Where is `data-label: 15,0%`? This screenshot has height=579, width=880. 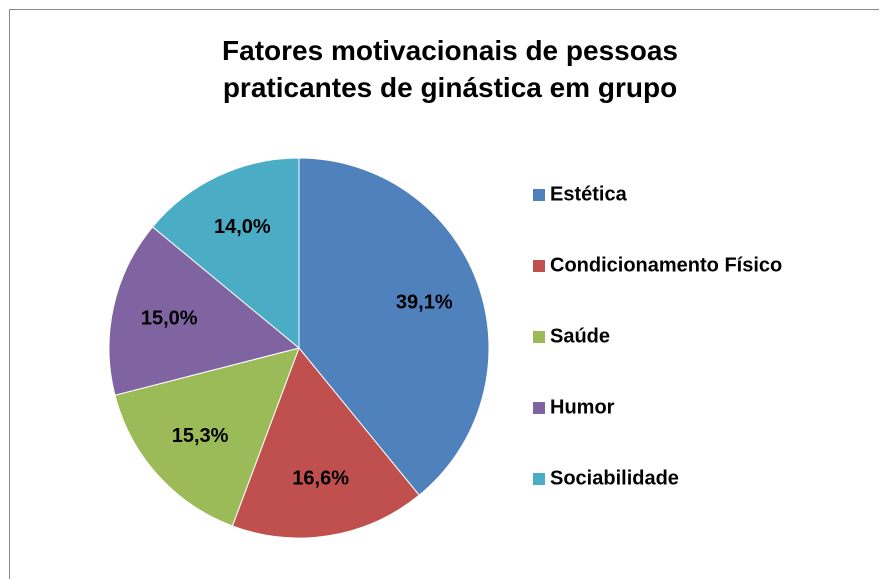
data-label: 15,0% is located at coordinates (169, 318).